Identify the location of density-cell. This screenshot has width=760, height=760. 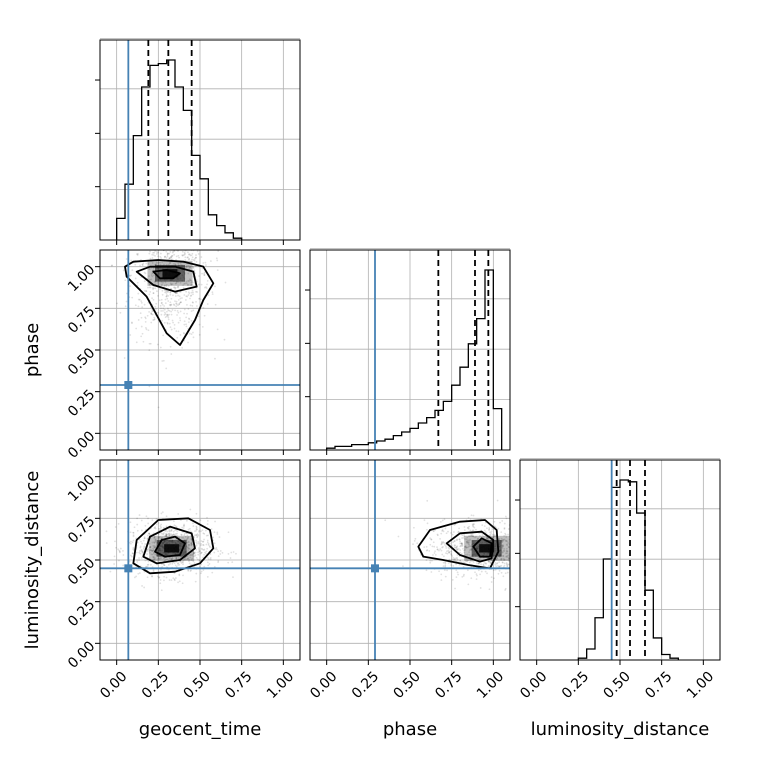
(487, 548).